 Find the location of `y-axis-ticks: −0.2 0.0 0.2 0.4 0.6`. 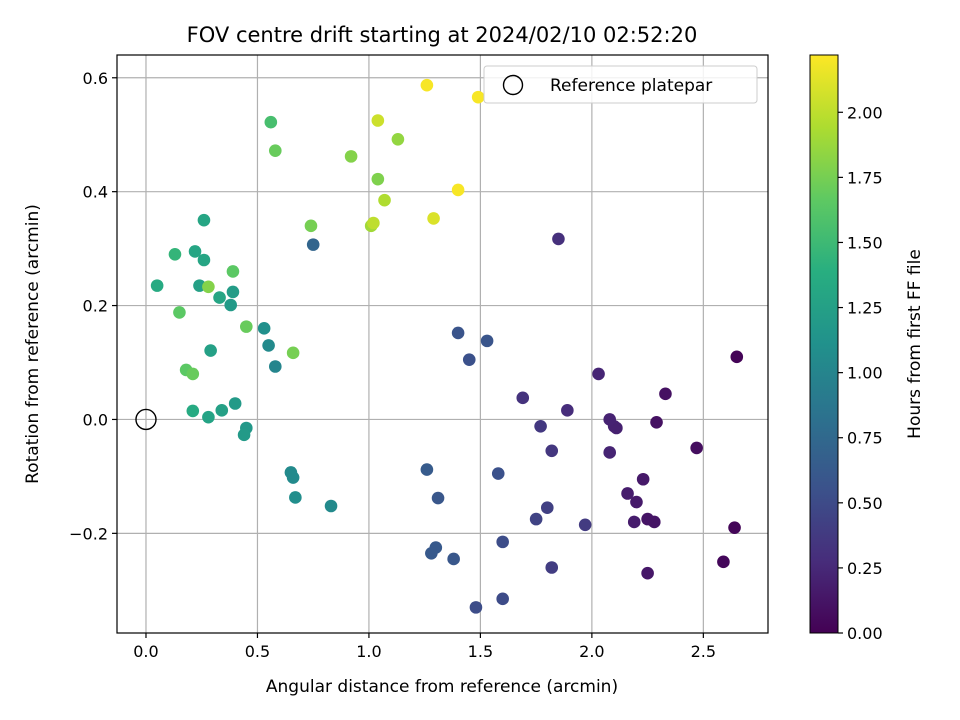

y-axis-ticks: −0.2 0.0 0.2 0.4 0.6 is located at coordinates (93, 306).